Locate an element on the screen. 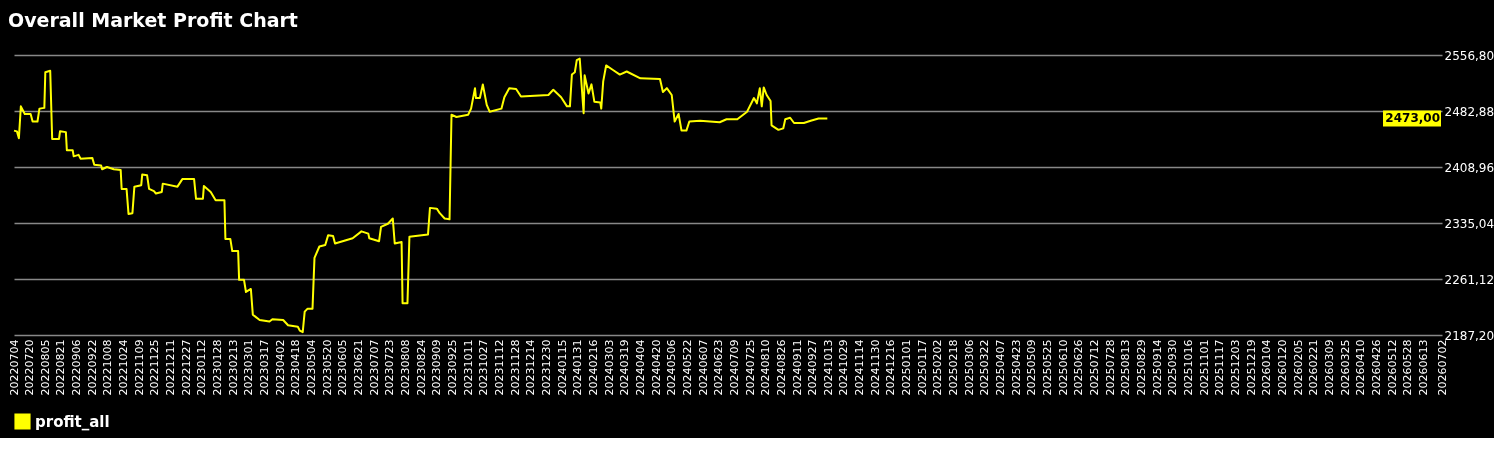  x-tick-label: 20221109 is located at coordinates (139, 367).